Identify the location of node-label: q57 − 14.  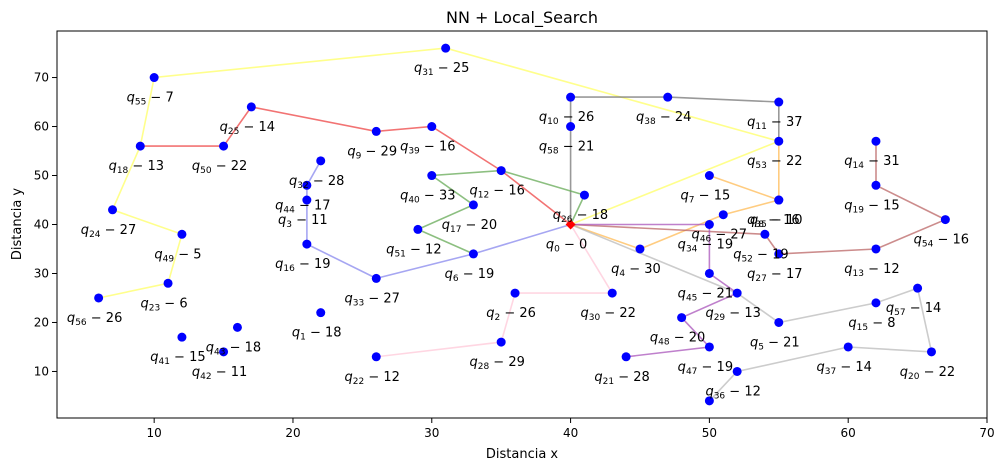
(913, 309).